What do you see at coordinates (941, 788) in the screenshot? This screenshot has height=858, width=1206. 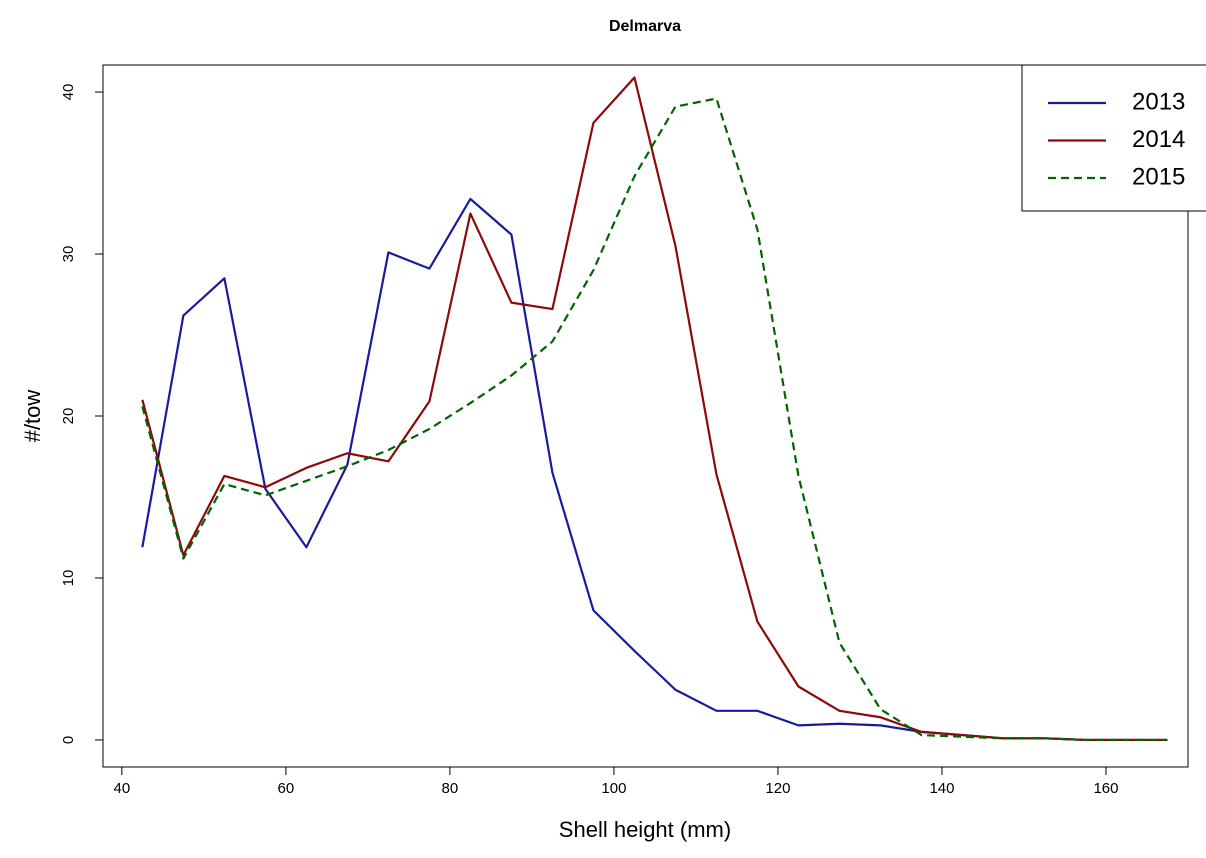 I see `x-tick-label: 140` at bounding box center [941, 788].